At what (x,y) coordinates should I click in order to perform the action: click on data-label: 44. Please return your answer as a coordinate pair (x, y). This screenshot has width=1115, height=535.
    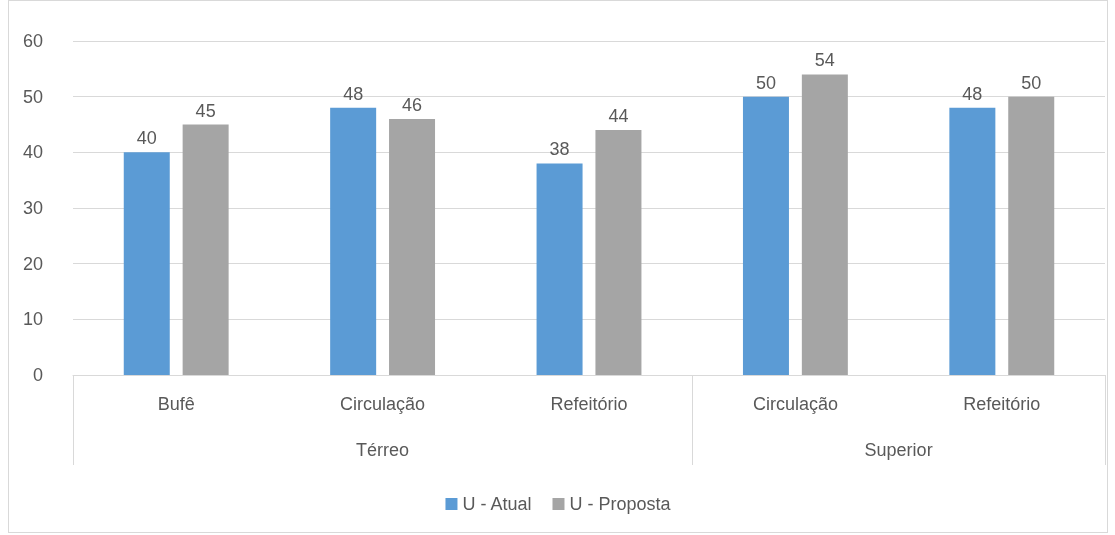
    Looking at the image, I should click on (618, 116).